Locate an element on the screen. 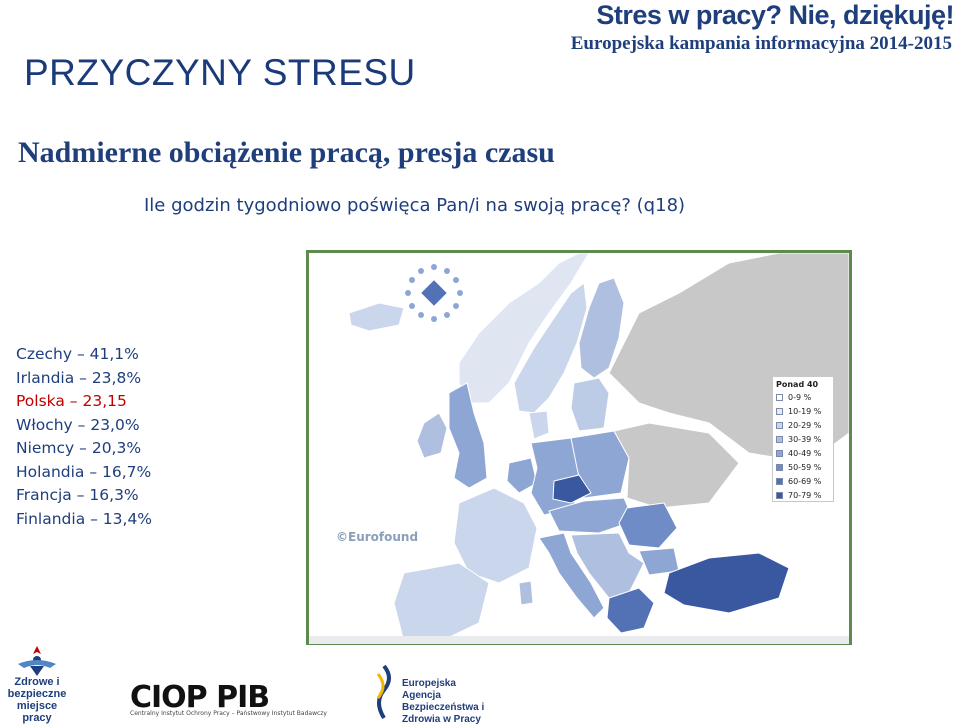 The image size is (960, 726). eu-stars-logo is located at coordinates (434, 293).